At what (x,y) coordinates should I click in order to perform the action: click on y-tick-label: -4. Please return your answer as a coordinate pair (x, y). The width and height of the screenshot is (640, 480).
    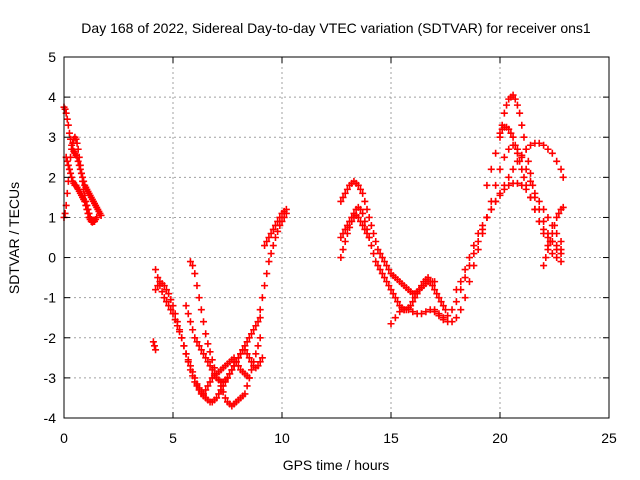
    Looking at the image, I should click on (50, 418).